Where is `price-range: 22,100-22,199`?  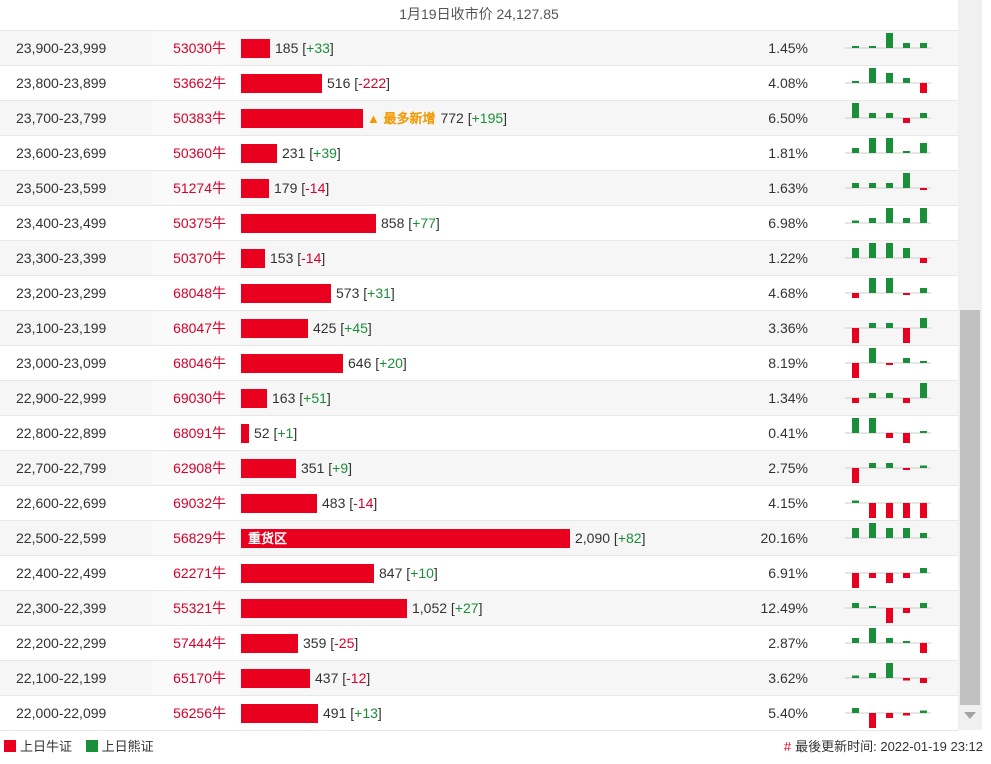 price-range: 22,100-22,199 is located at coordinates (61, 678).